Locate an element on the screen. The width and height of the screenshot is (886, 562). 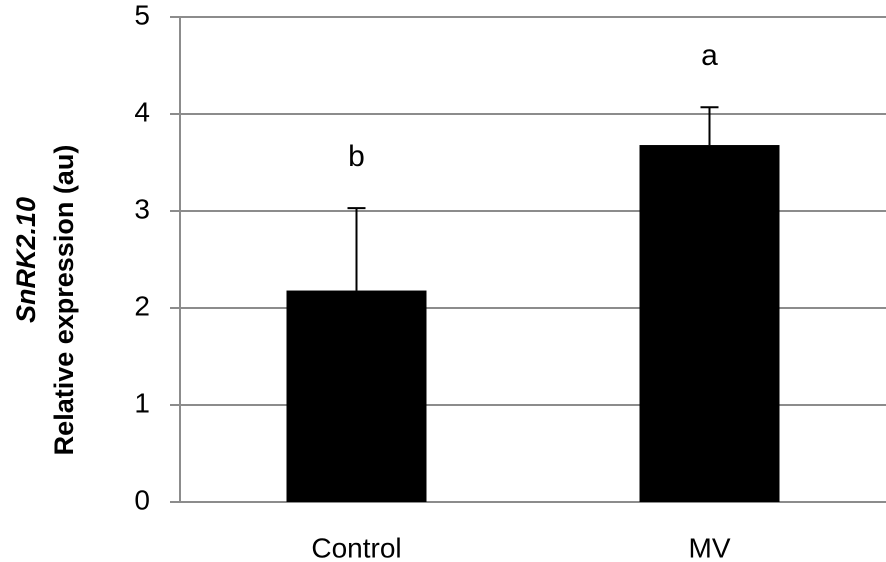
y-tick-label: 0 is located at coordinates (142, 499).